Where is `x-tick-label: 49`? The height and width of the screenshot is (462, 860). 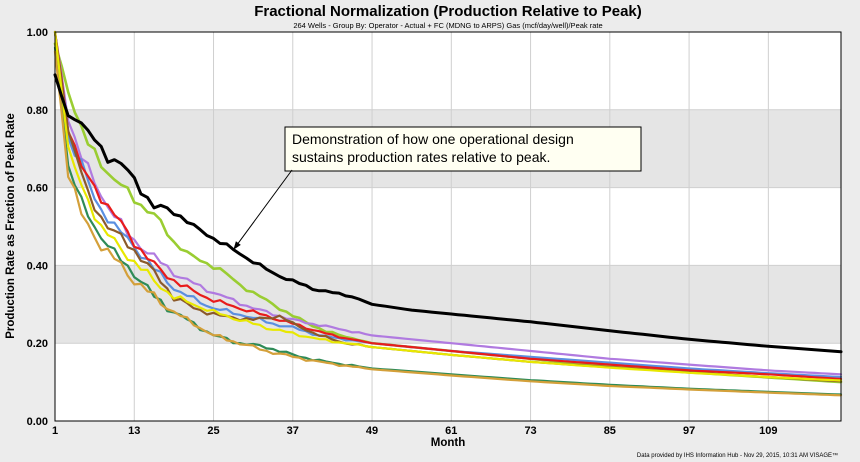 x-tick-label: 49 is located at coordinates (372, 431).